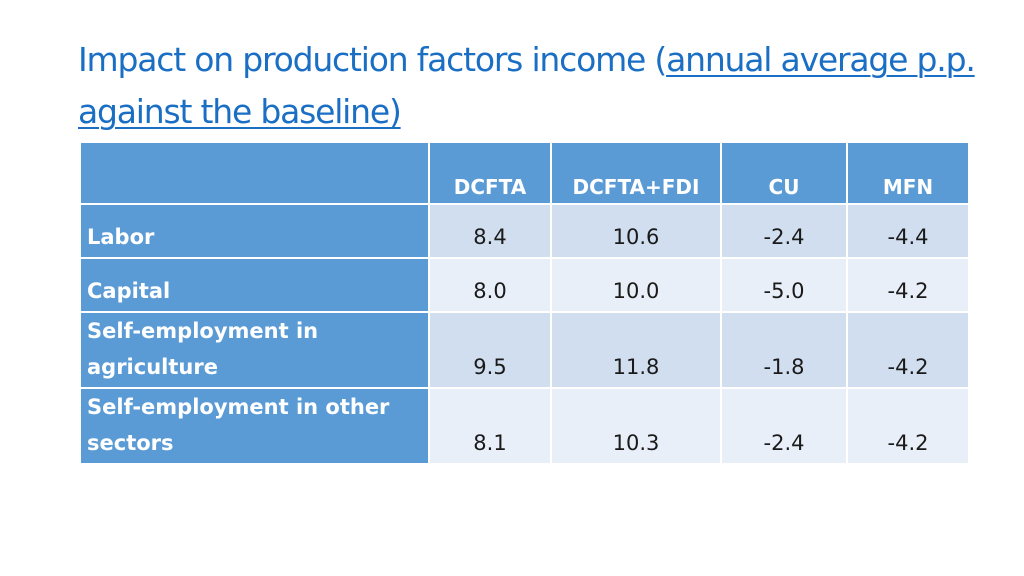 The image size is (1024, 576). I want to click on table-cell: 8.1, so click(490, 426).